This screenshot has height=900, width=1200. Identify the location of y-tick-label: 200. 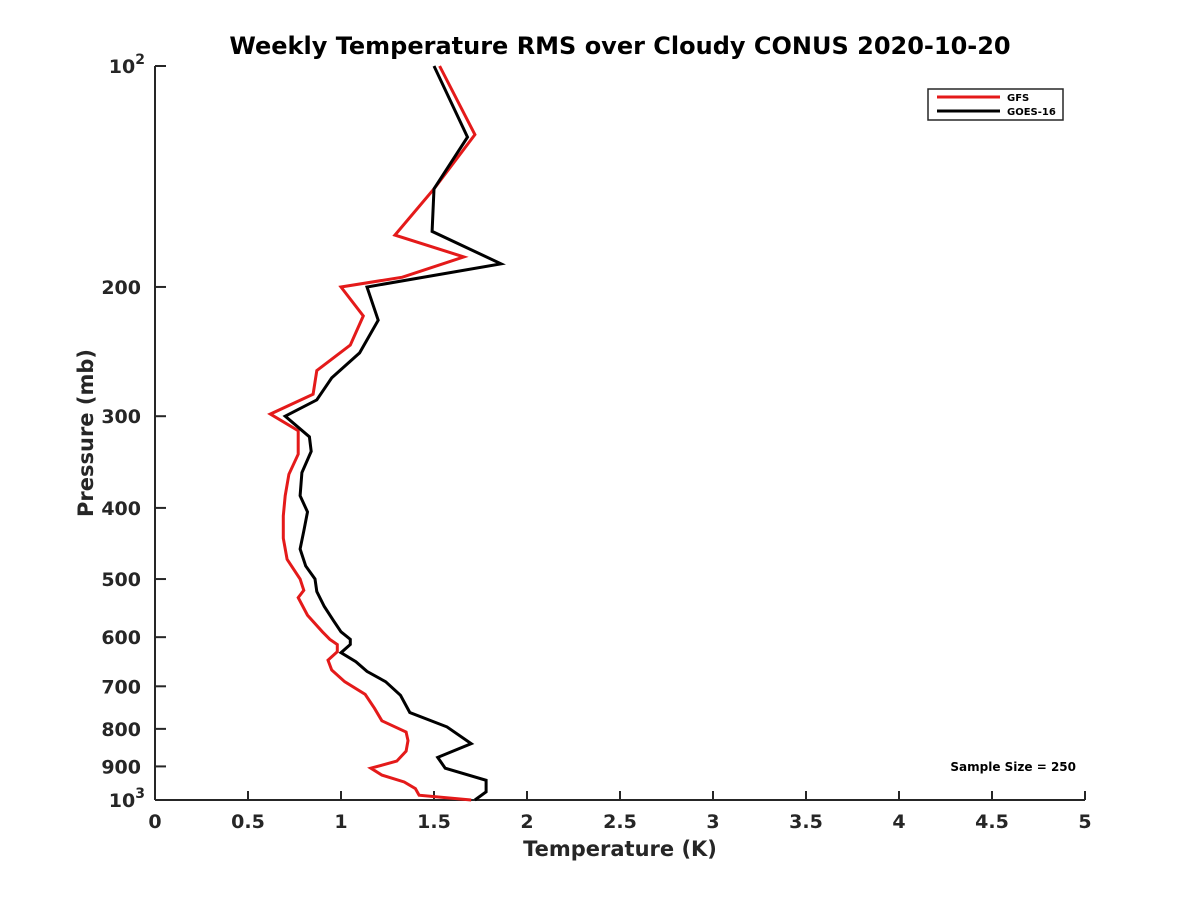
(121, 288).